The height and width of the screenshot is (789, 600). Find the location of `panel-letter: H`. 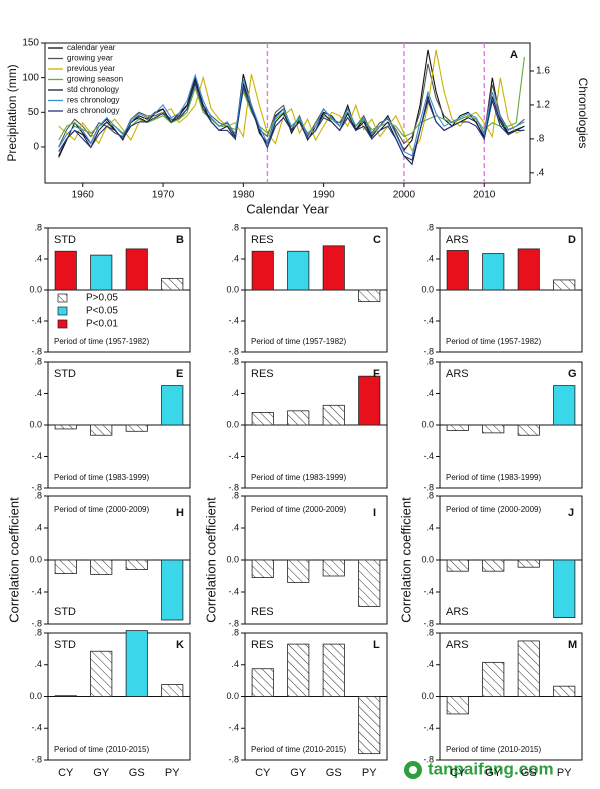

panel-letter: H is located at coordinates (180, 513).